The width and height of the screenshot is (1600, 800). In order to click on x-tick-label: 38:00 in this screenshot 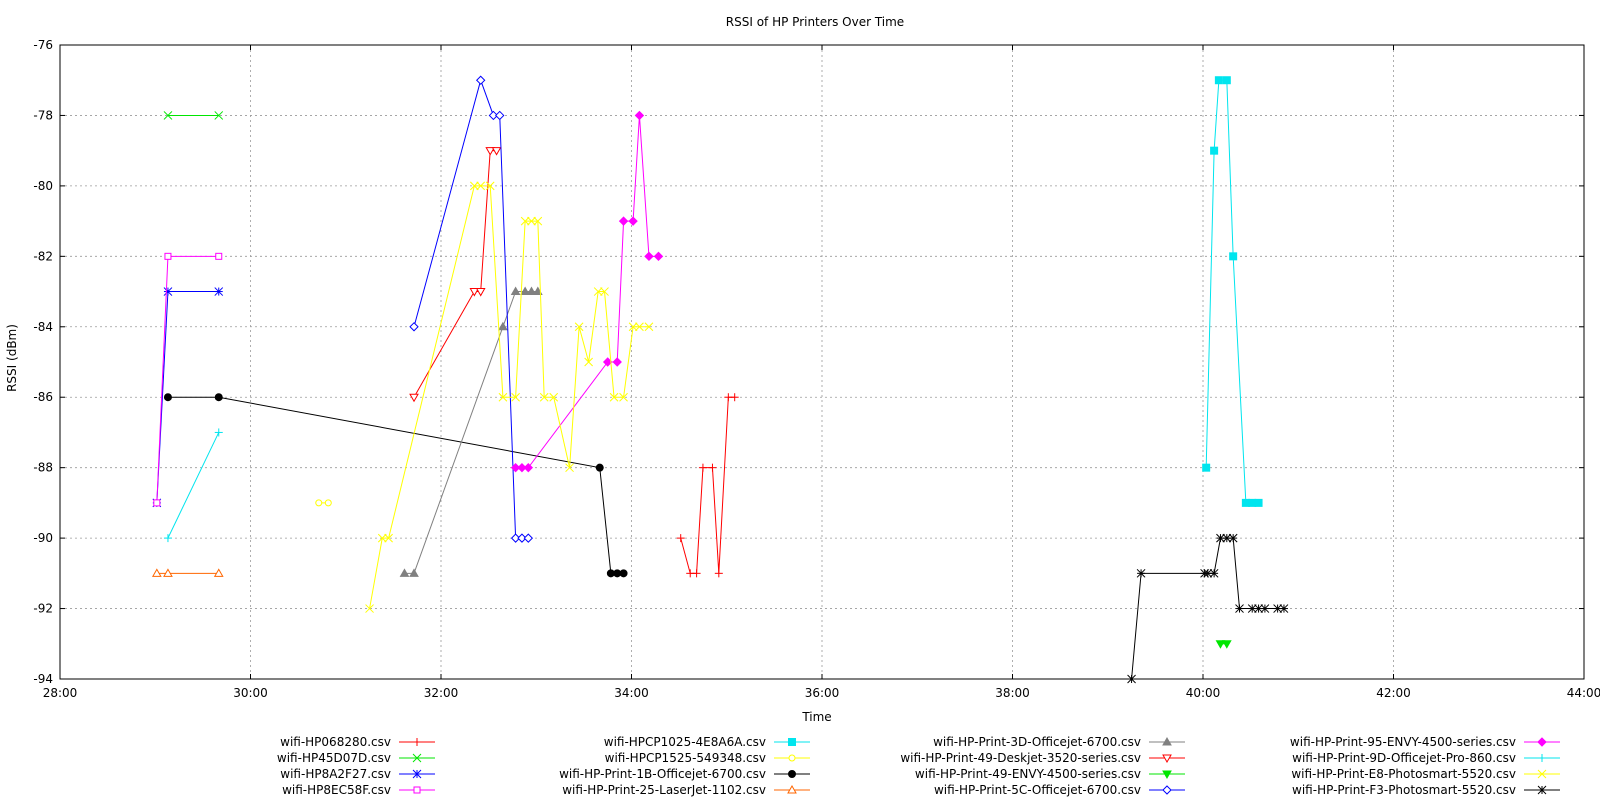, I will do `click(1012, 693)`.